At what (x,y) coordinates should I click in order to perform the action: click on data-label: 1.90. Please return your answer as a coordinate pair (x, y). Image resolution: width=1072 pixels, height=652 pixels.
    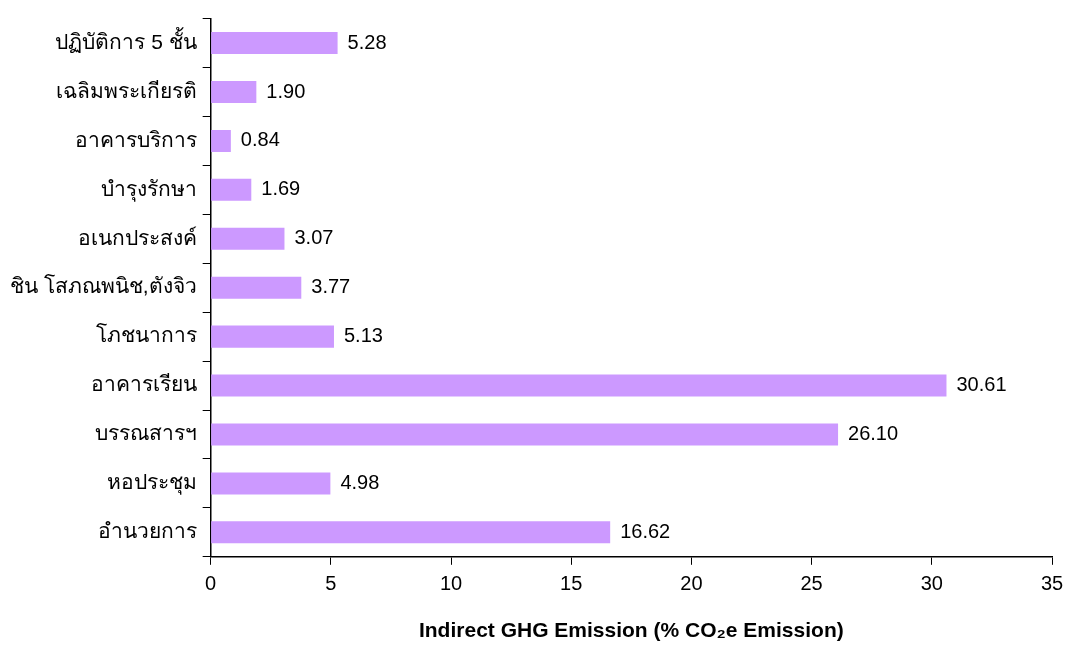
    Looking at the image, I should click on (286, 90).